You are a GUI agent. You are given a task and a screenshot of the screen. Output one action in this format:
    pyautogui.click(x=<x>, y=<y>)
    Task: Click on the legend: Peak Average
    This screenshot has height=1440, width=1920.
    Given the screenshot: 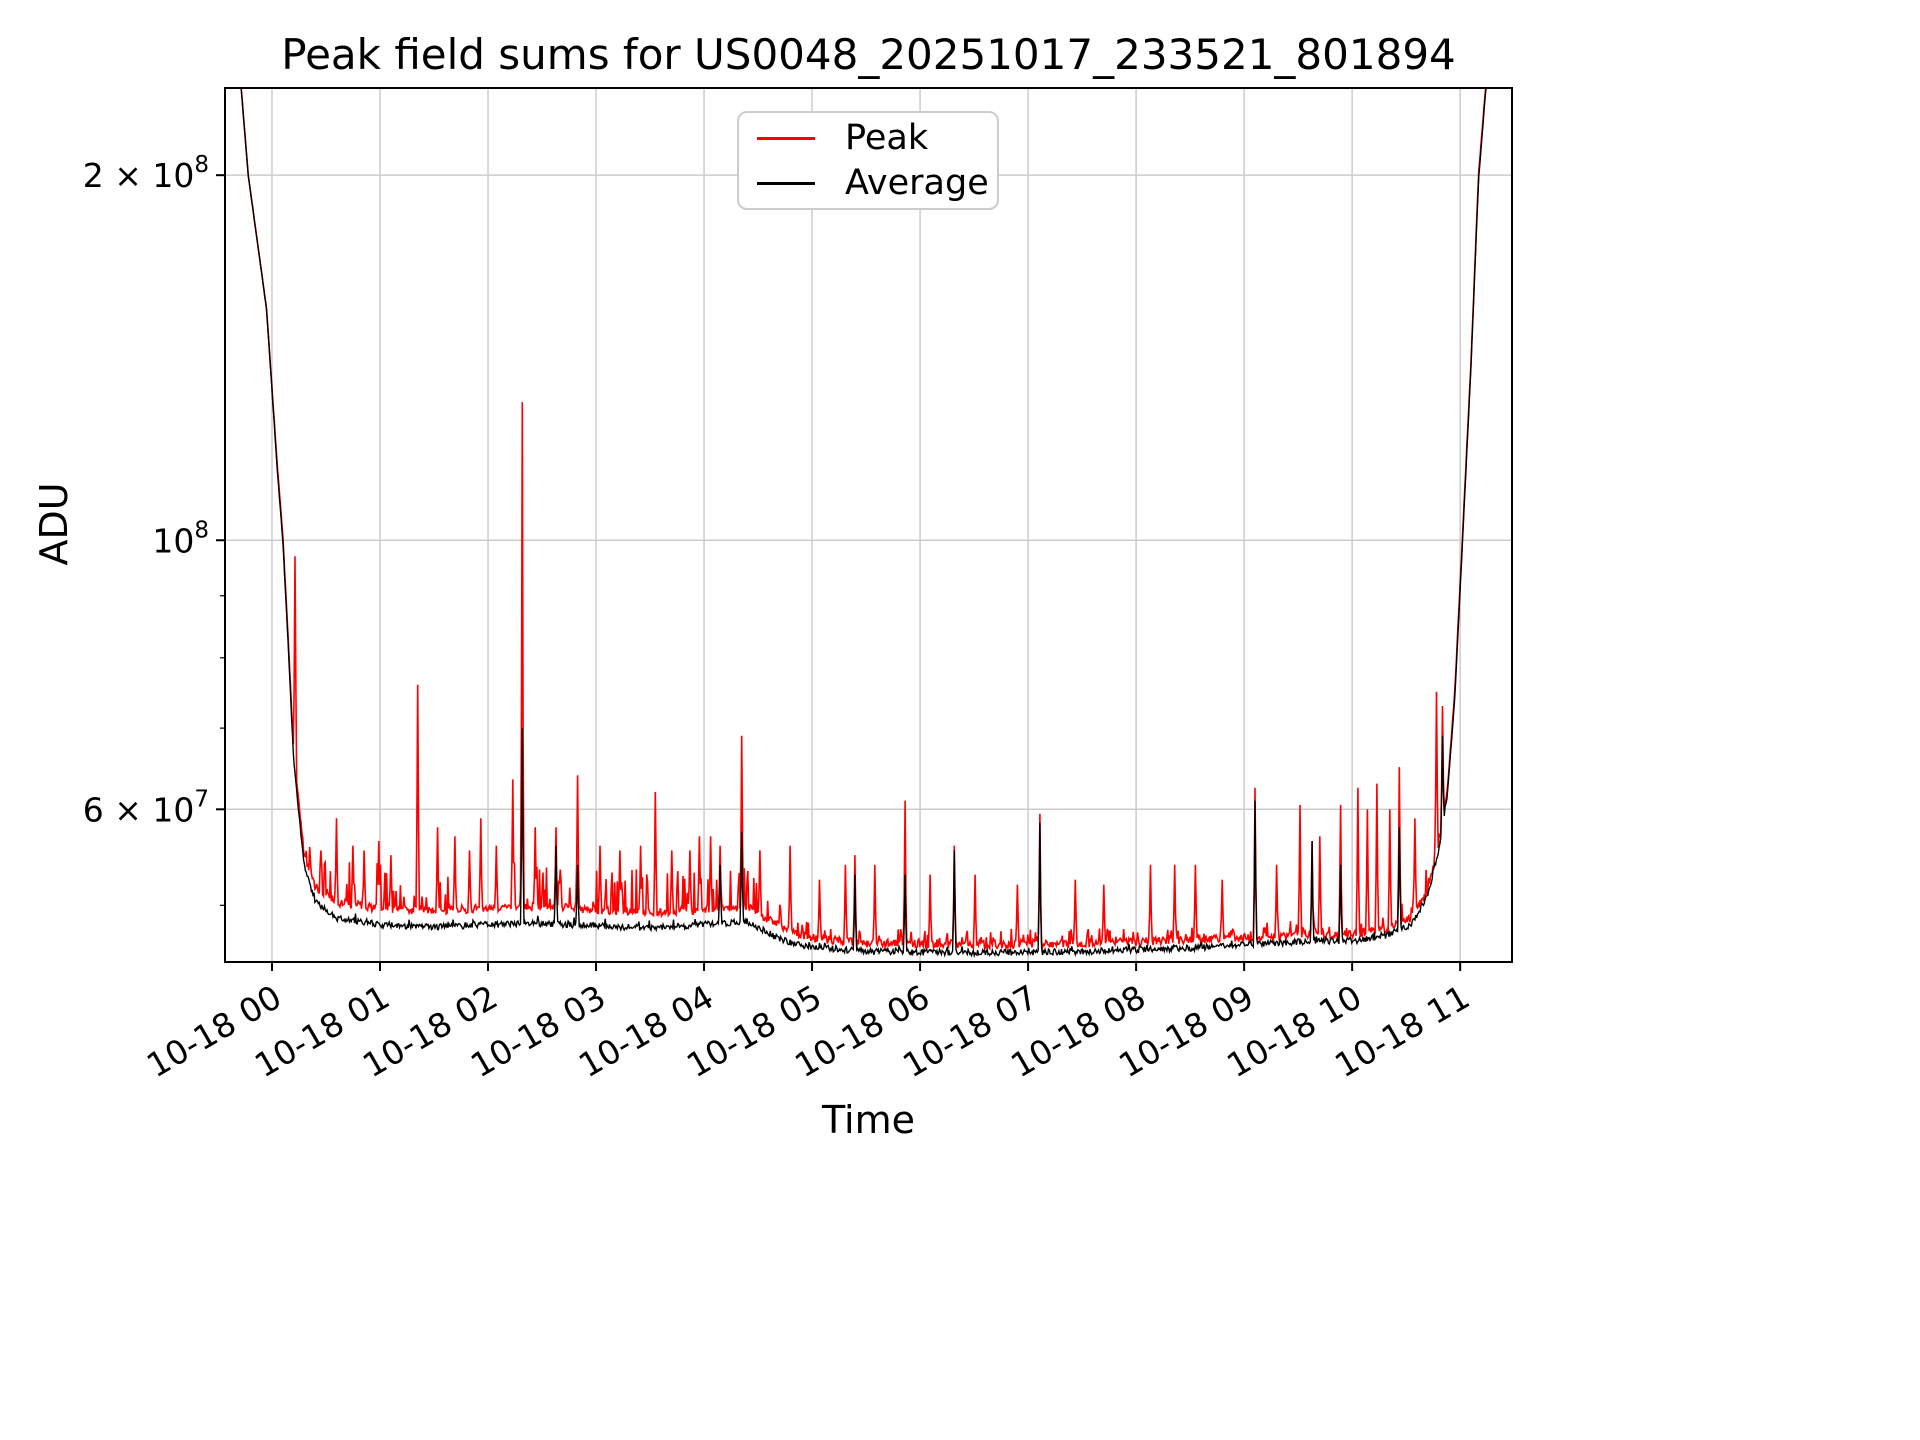 What is the action you would take?
    pyautogui.click(x=868, y=160)
    